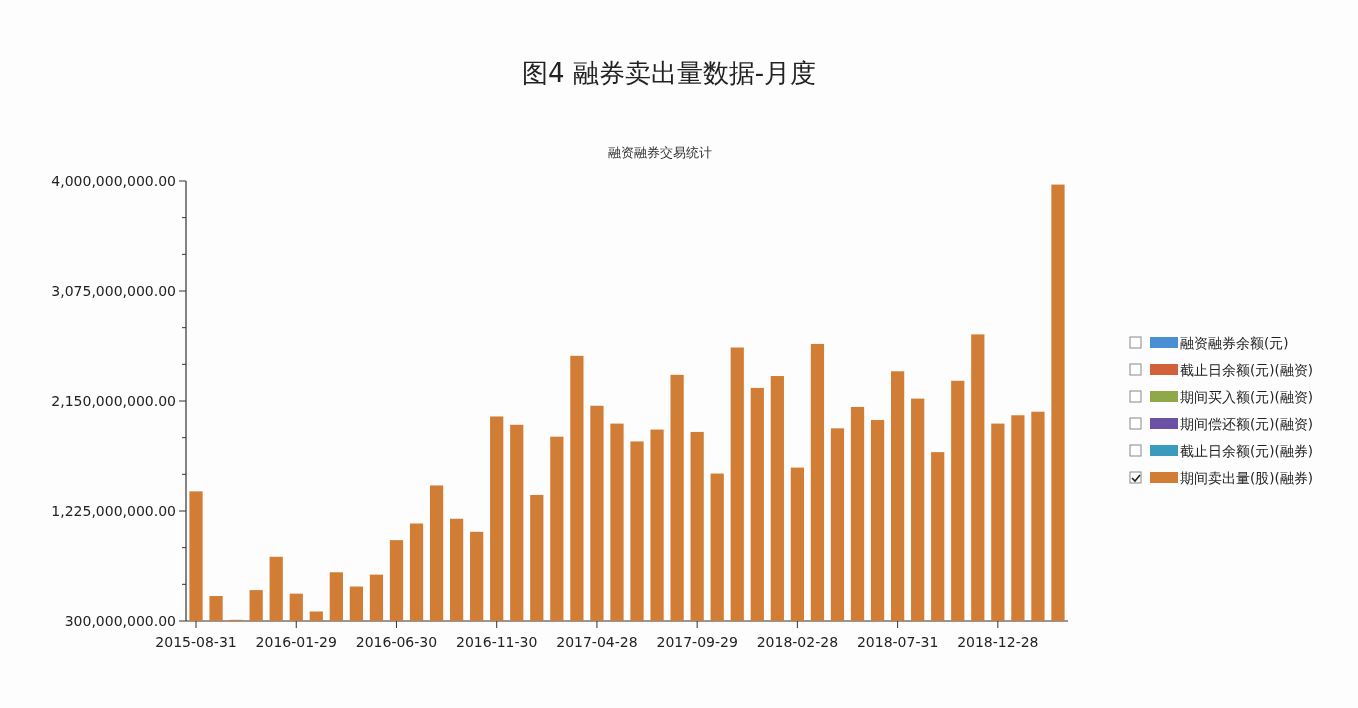 The height and width of the screenshot is (708, 1358). What do you see at coordinates (296, 642) in the screenshot?
I see `x-tick-label: 2016-01-29` at bounding box center [296, 642].